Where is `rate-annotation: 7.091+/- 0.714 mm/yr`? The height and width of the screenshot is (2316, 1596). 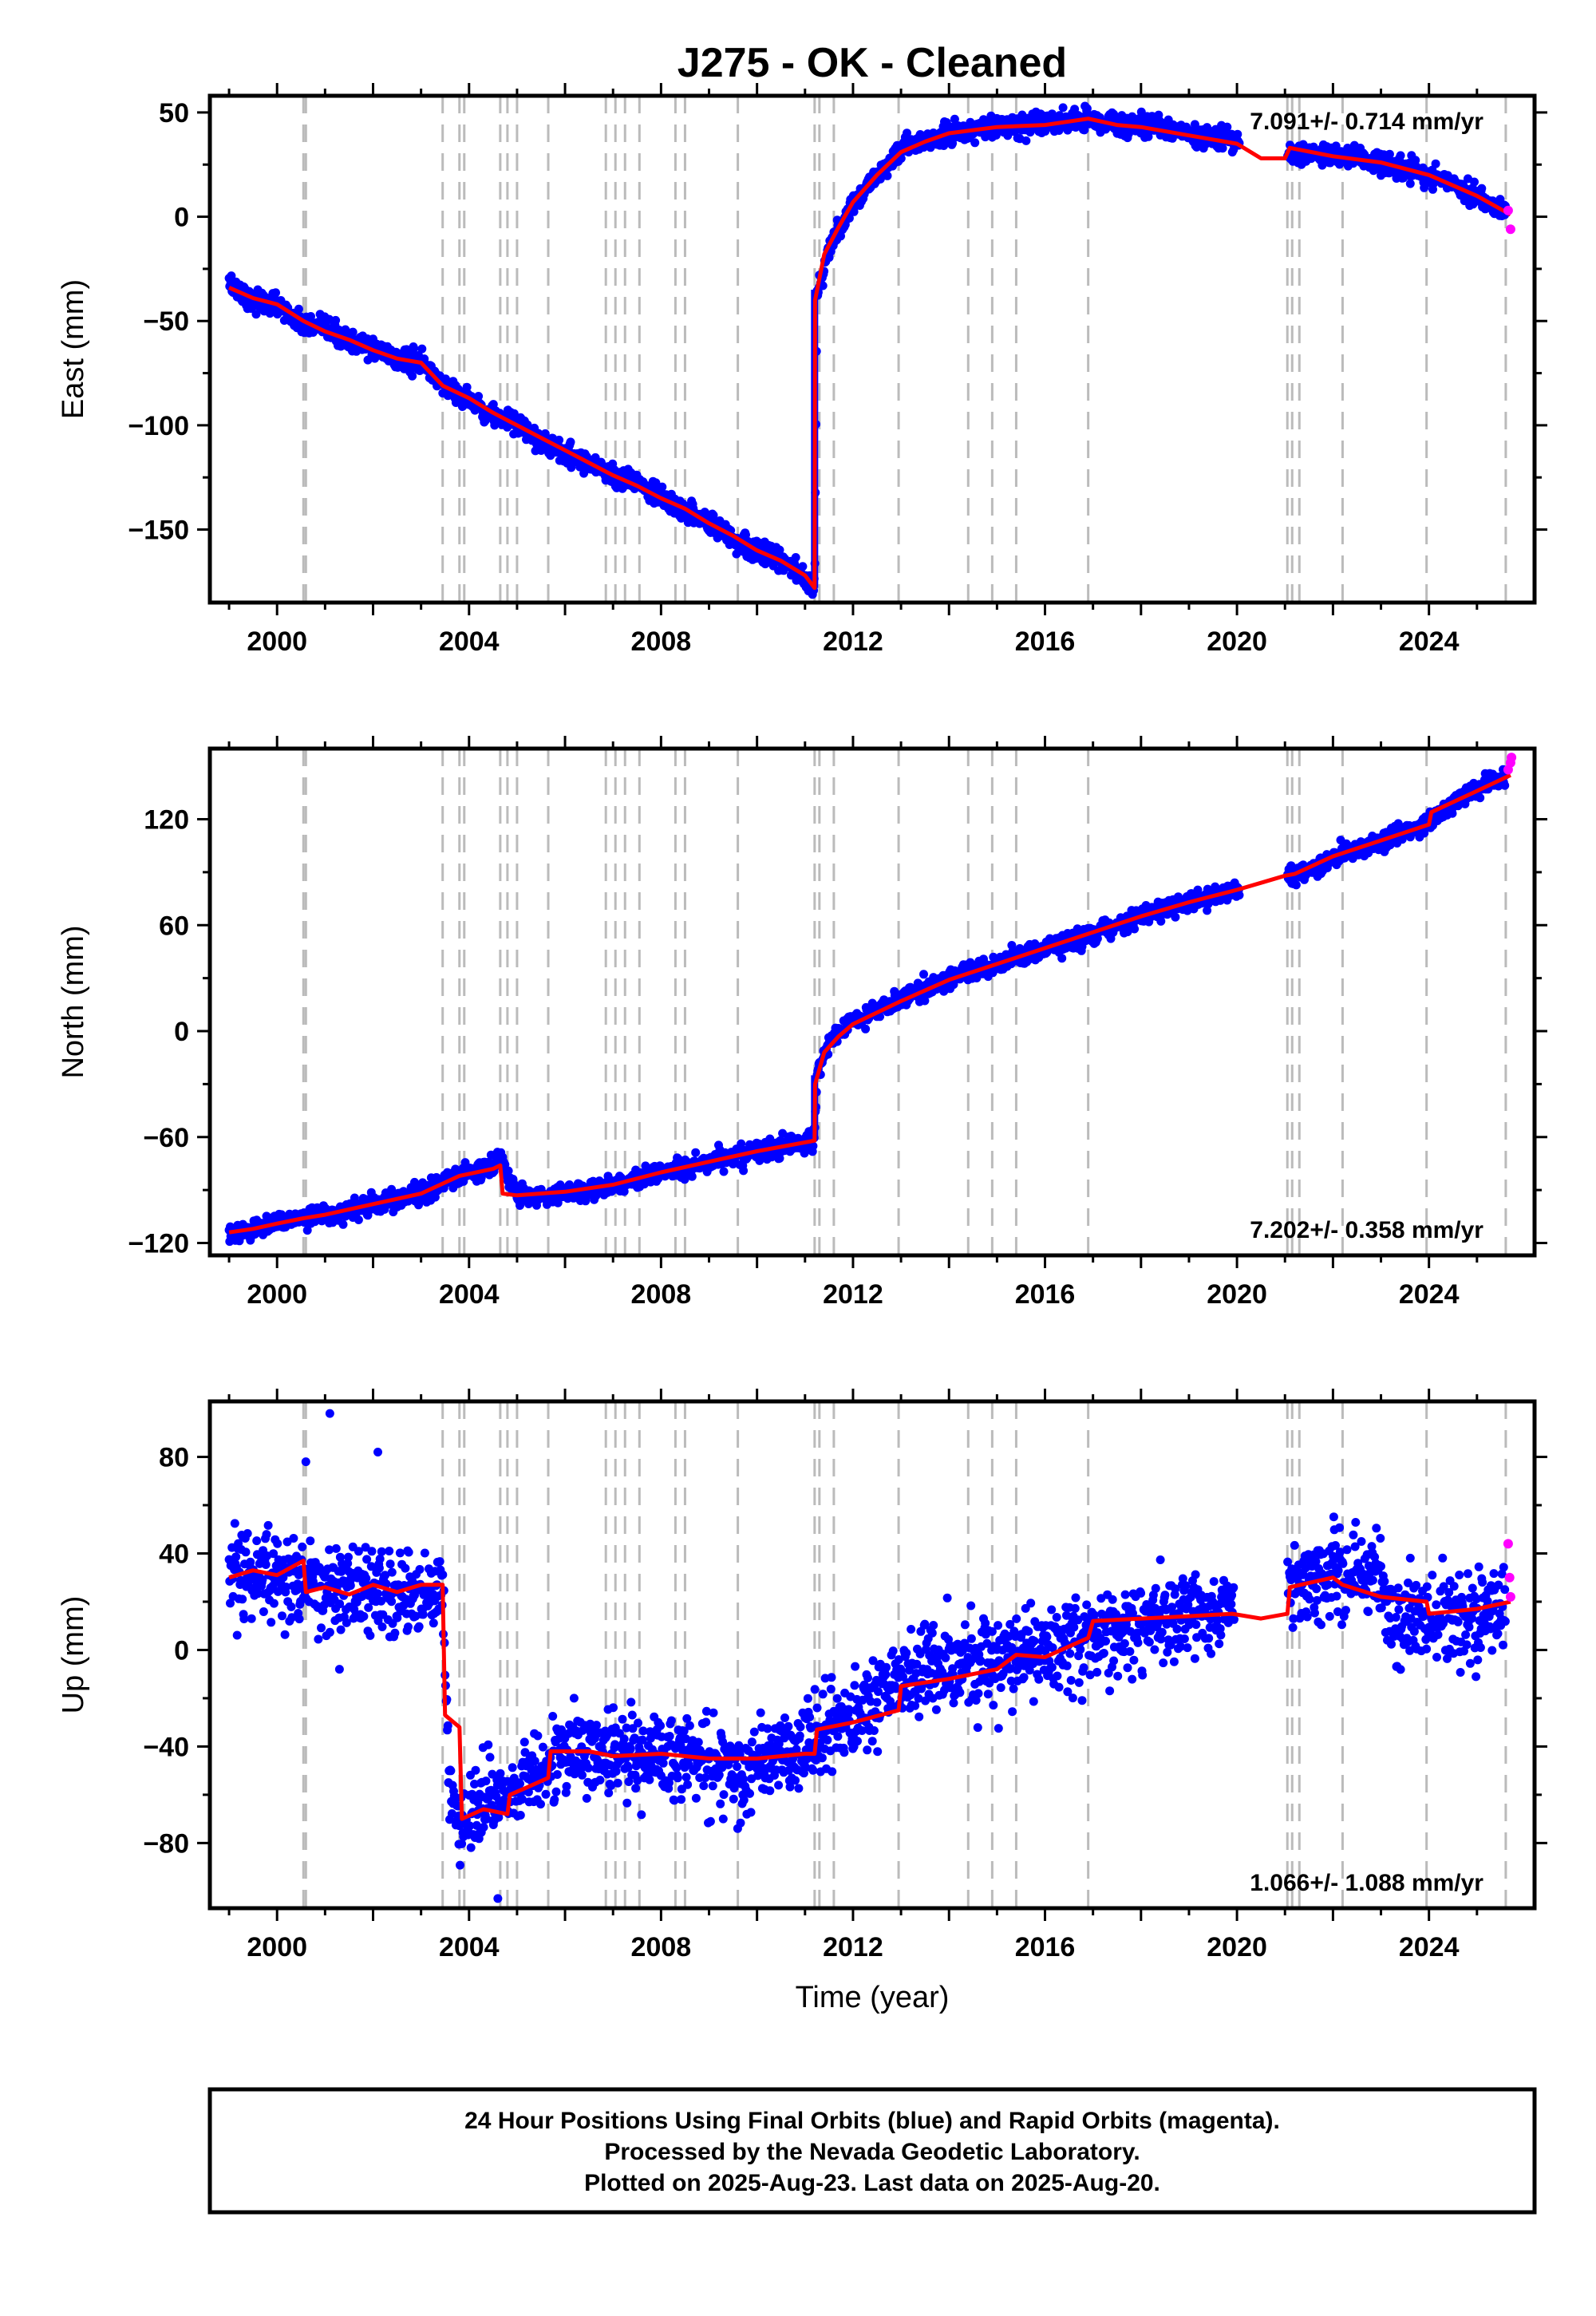
rate-annotation: 7.091+/- 0.714 mm/yr is located at coordinates (1366, 122).